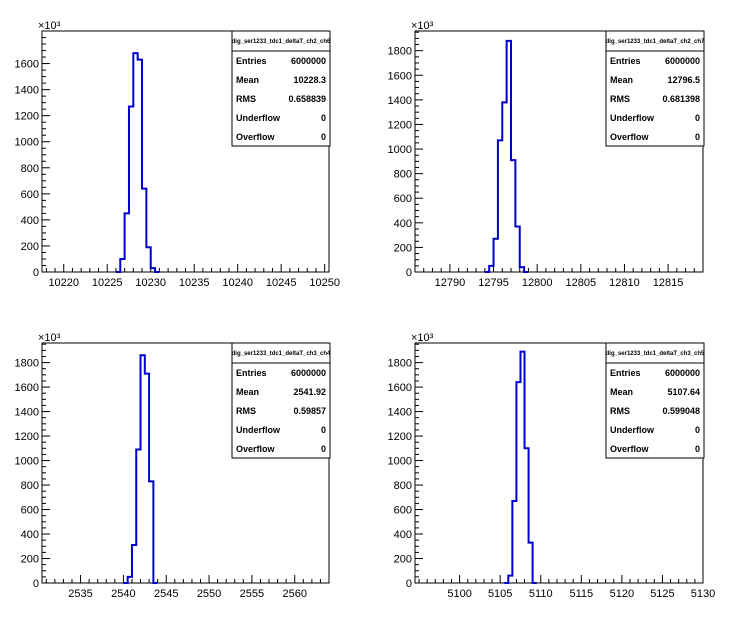 The height and width of the screenshot is (622, 746). Describe the element at coordinates (500, 594) in the screenshot. I see `x-tick-label: 5105` at that location.